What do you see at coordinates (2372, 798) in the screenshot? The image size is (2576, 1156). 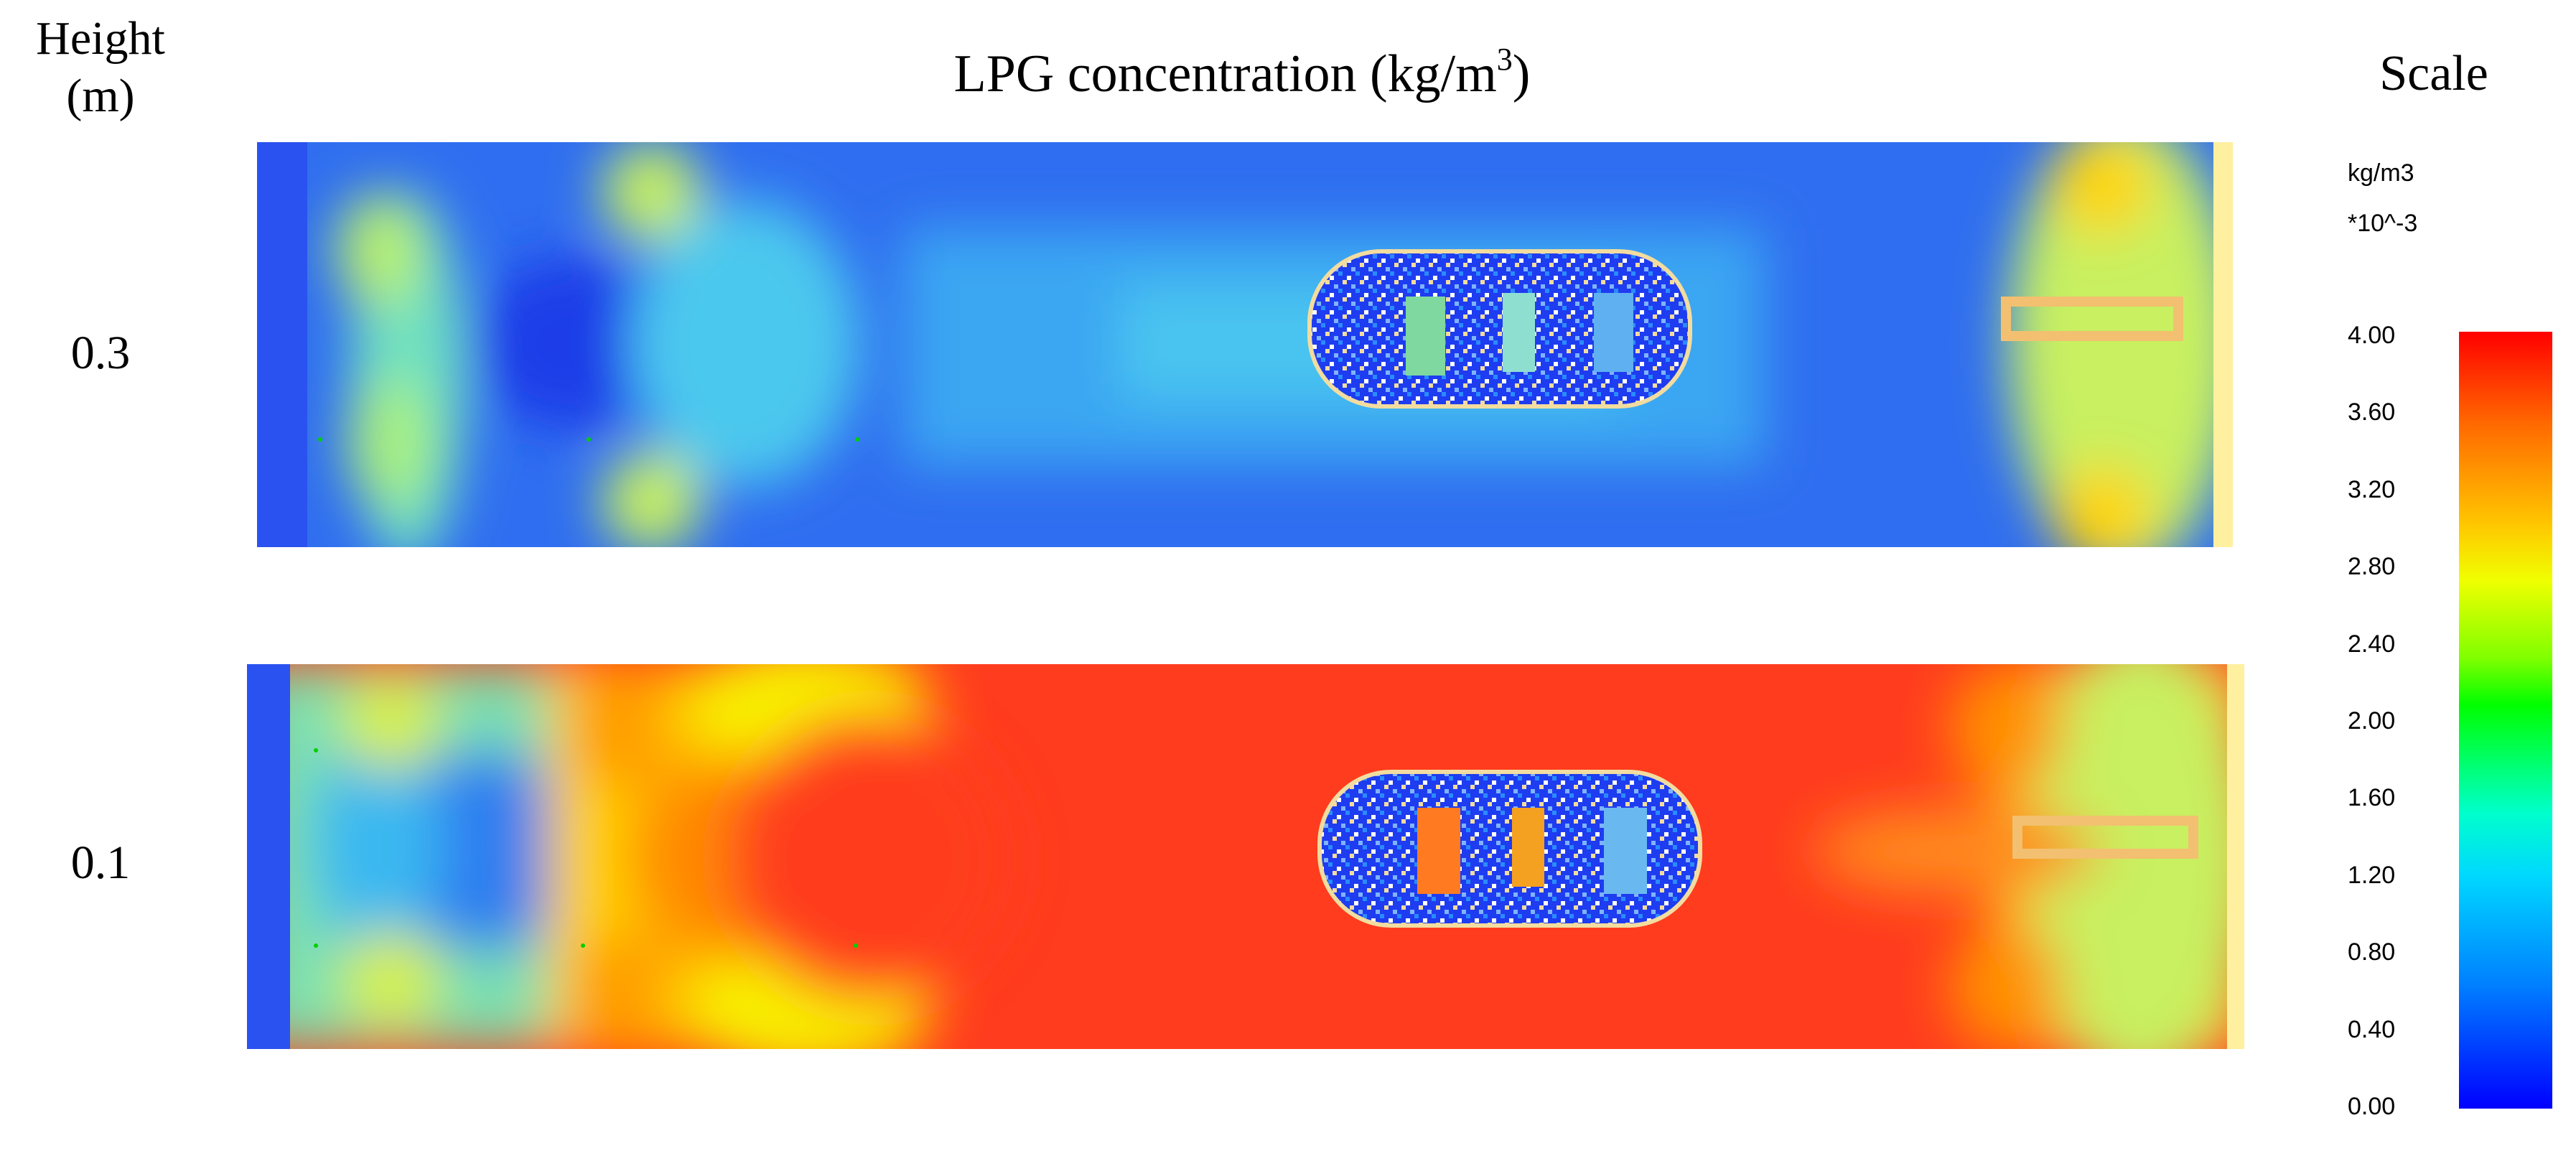 I see `colorbar-tick-label: 1.60` at bounding box center [2372, 798].